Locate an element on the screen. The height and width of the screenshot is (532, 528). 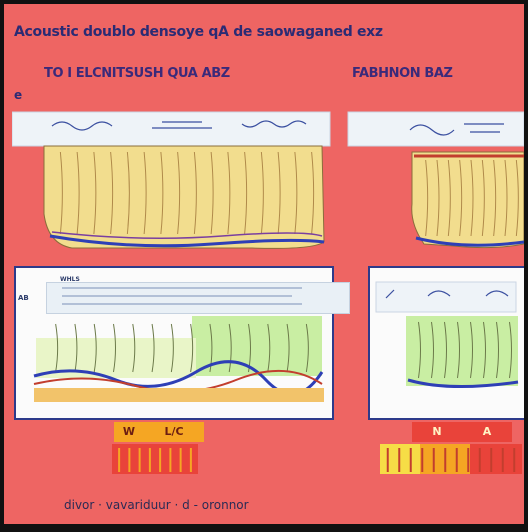
figure-footer-caption: divor · vavariduur · d - oronnor is located at coordinates (156, 505).